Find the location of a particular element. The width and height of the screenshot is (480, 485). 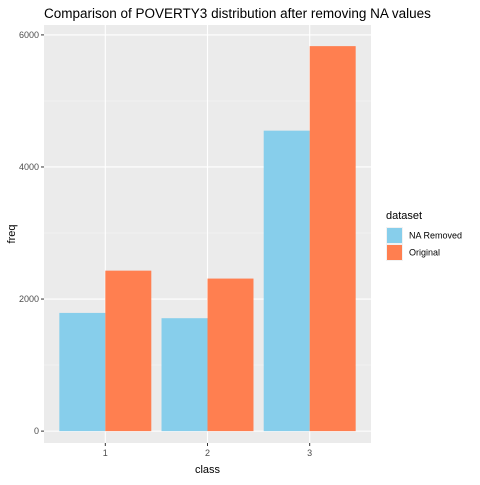

x-axis-title: class is located at coordinates (208, 470).